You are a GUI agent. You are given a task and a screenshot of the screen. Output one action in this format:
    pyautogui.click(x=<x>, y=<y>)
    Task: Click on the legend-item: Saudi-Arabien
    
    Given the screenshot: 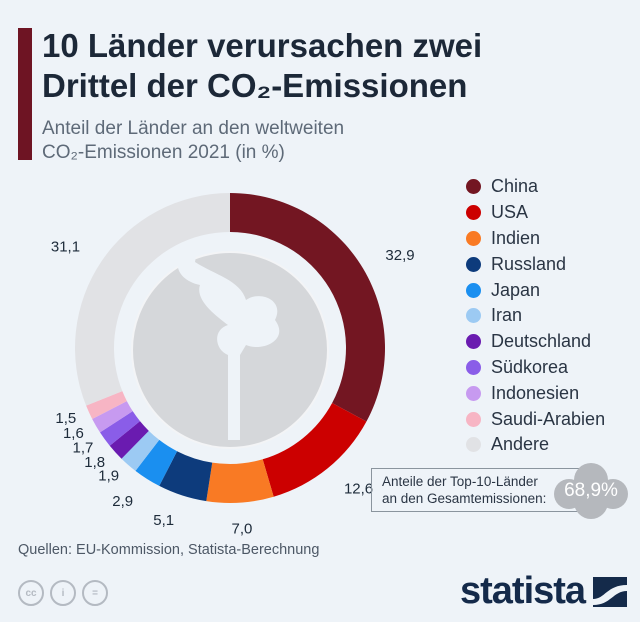 What is the action you would take?
    pyautogui.click(x=535, y=419)
    